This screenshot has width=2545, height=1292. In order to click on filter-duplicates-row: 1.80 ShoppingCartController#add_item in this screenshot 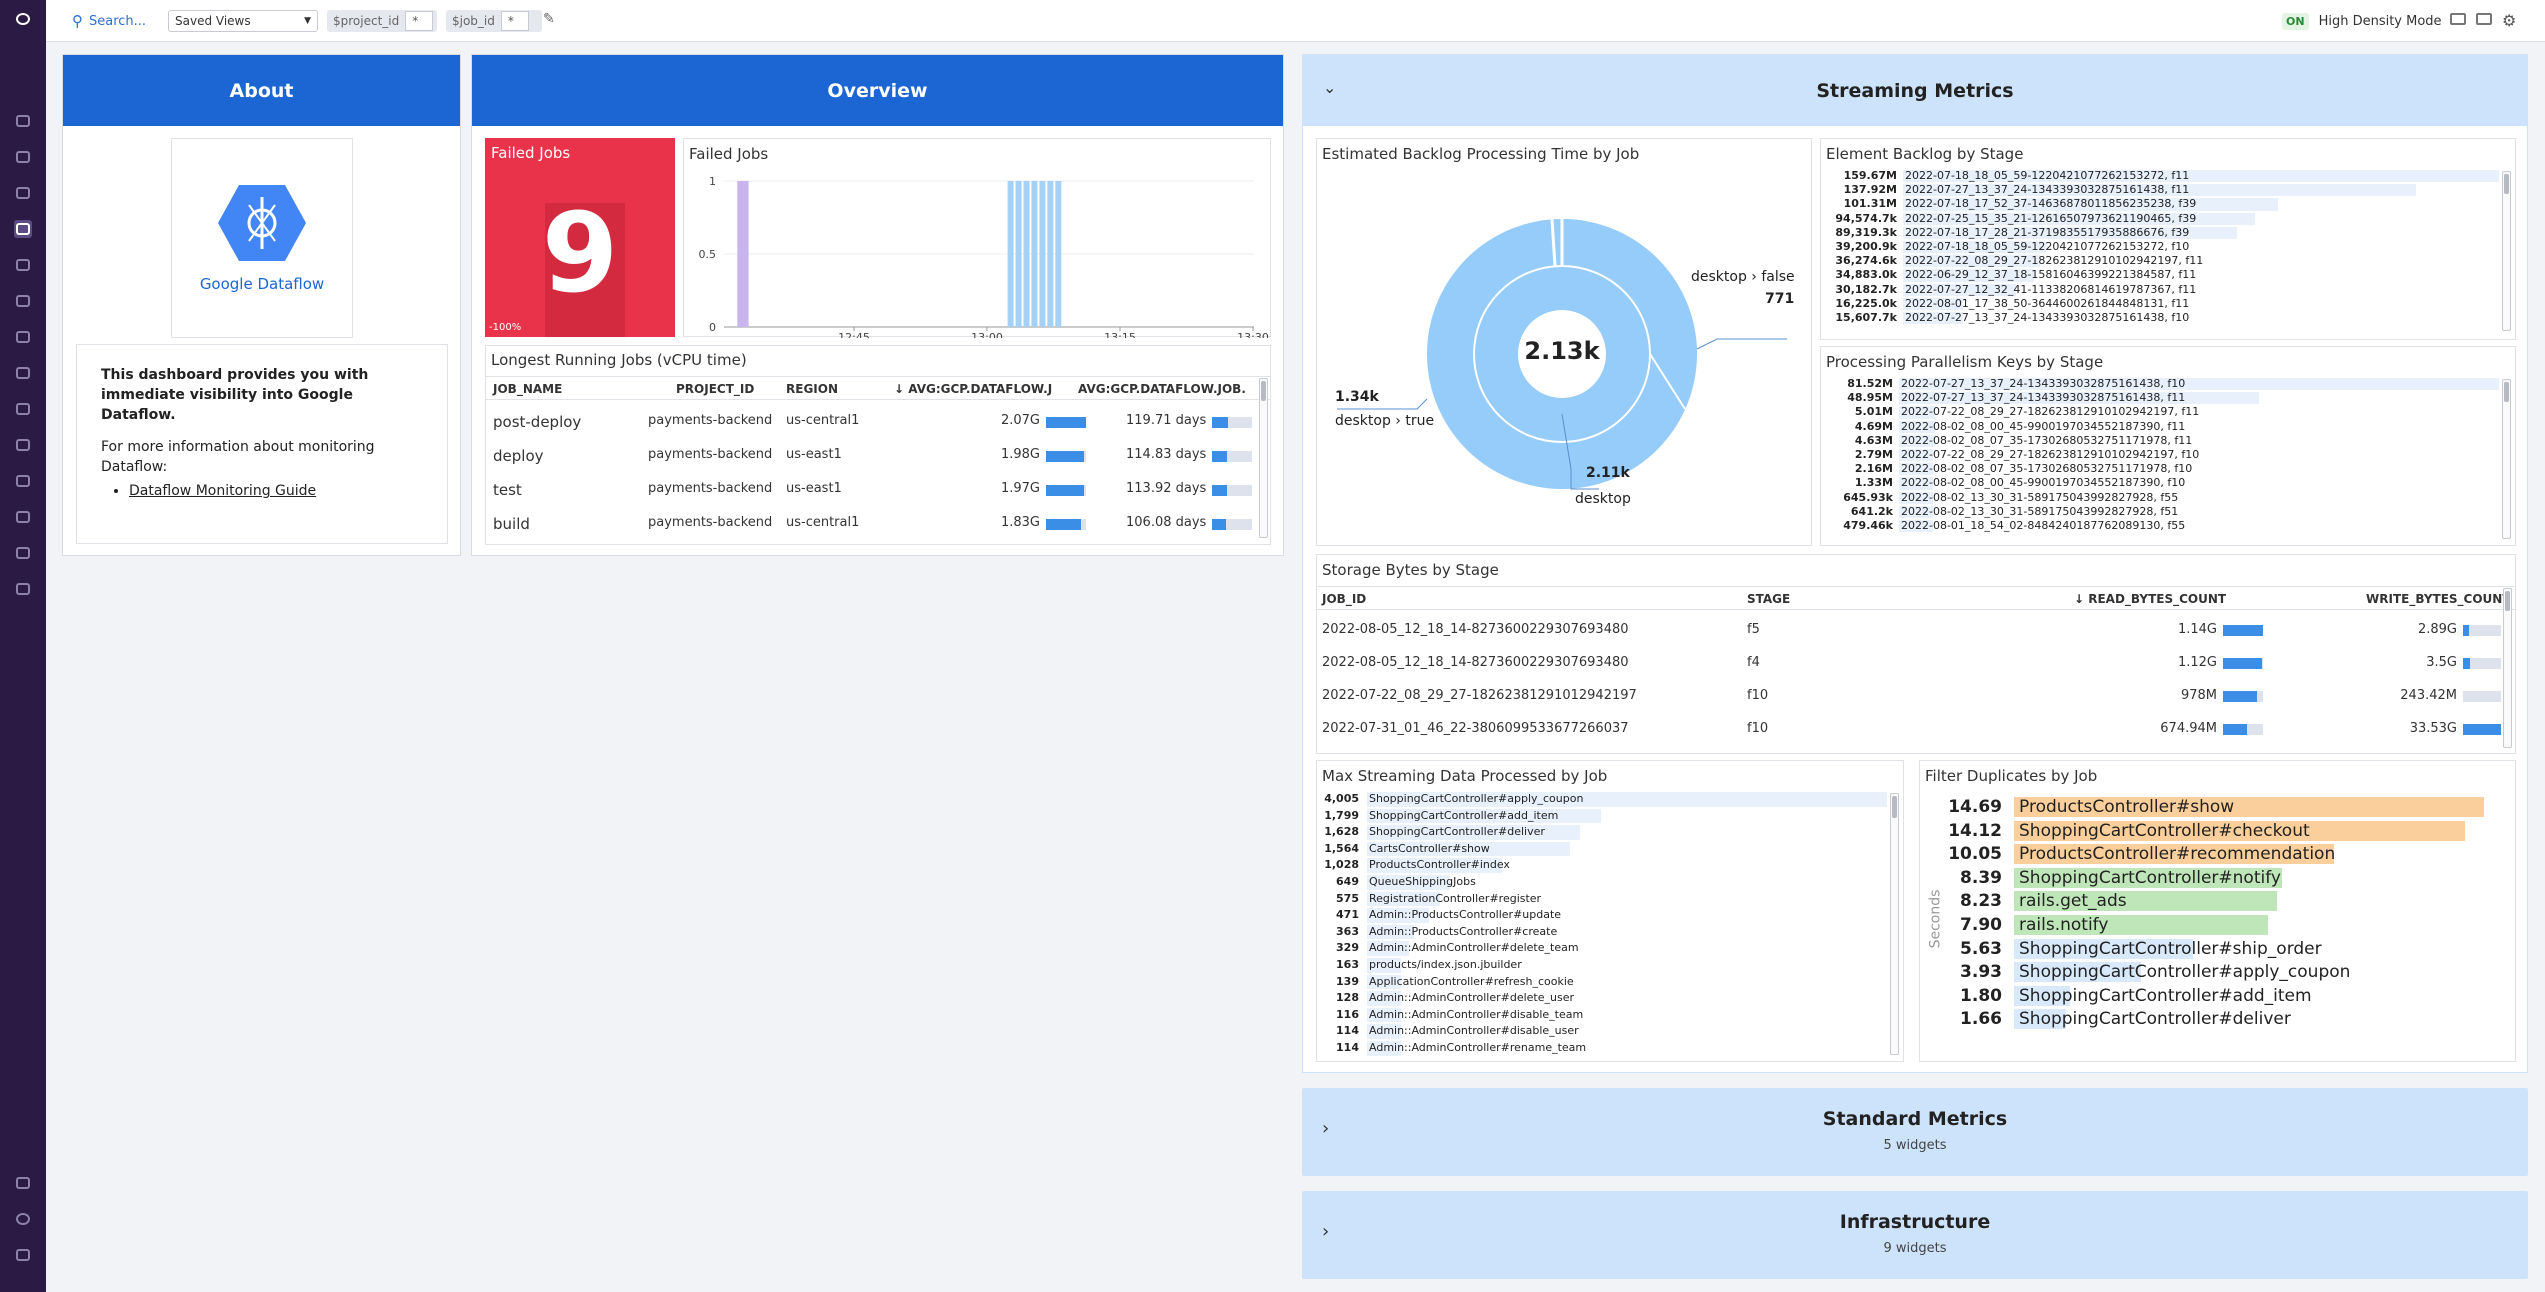, I will do `click(2217, 996)`.